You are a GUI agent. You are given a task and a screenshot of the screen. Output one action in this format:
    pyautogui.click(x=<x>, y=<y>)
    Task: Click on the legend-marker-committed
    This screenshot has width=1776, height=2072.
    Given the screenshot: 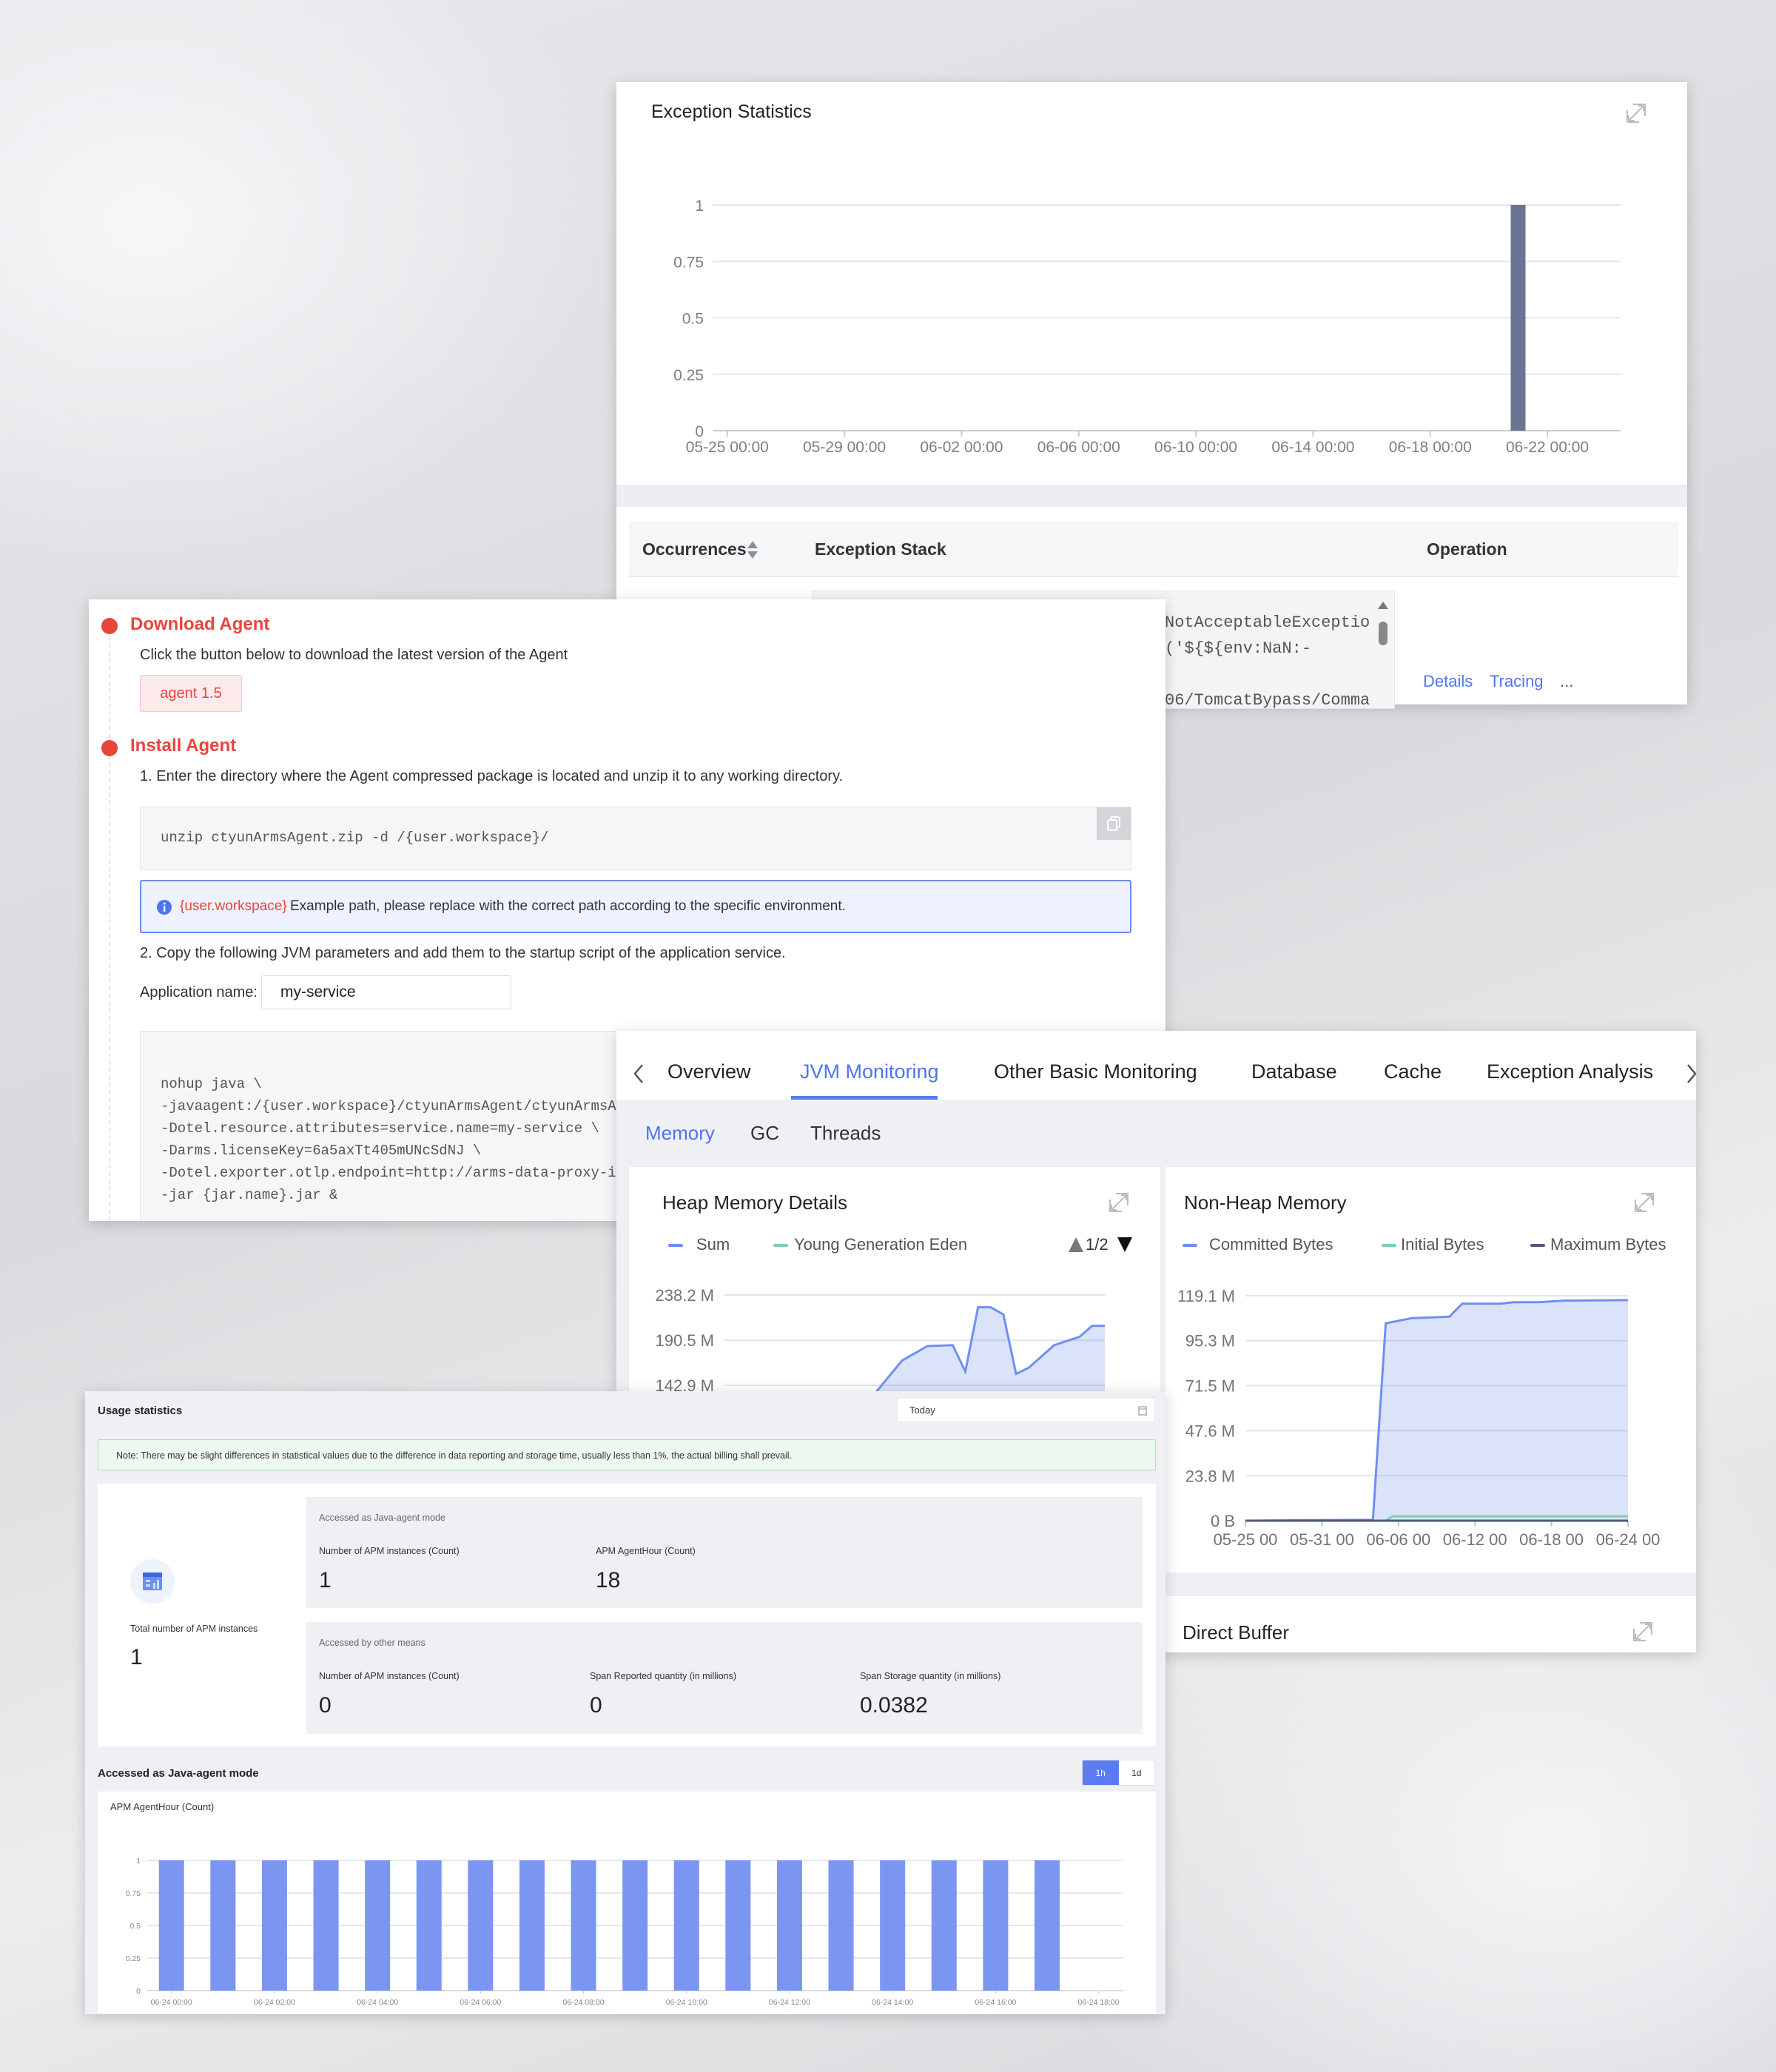 What is the action you would take?
    pyautogui.click(x=1190, y=1245)
    